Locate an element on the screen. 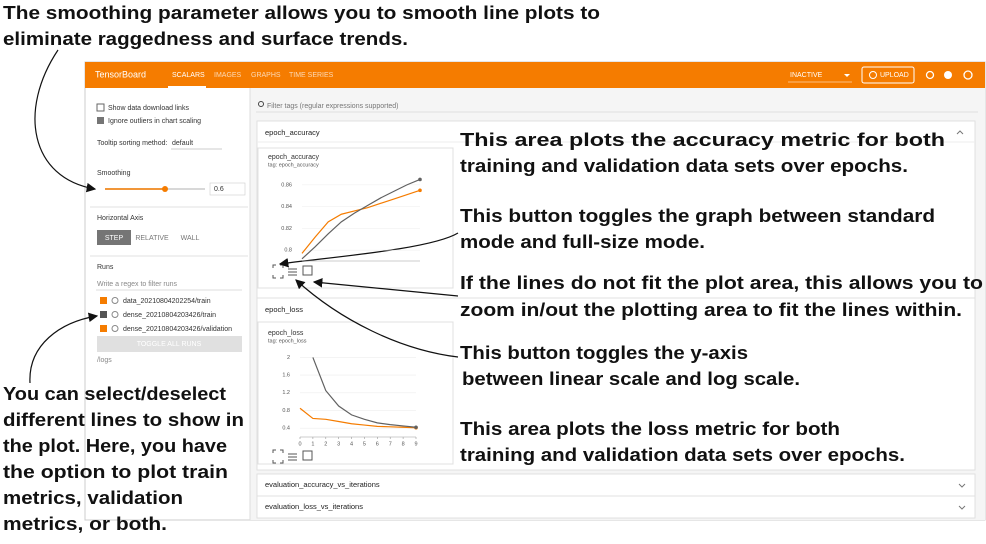 This screenshot has width=986, height=544. axis-button is located at coordinates (114, 237).